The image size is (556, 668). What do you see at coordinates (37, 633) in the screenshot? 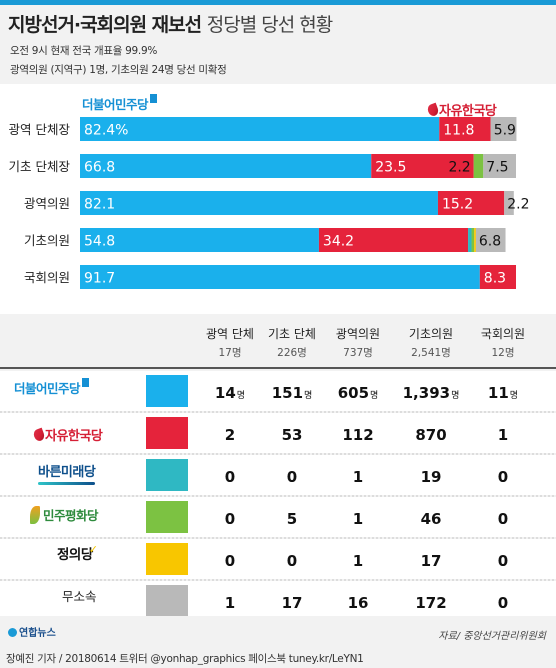
I see `yonhap-logo-text: 연합뉴스` at bounding box center [37, 633].